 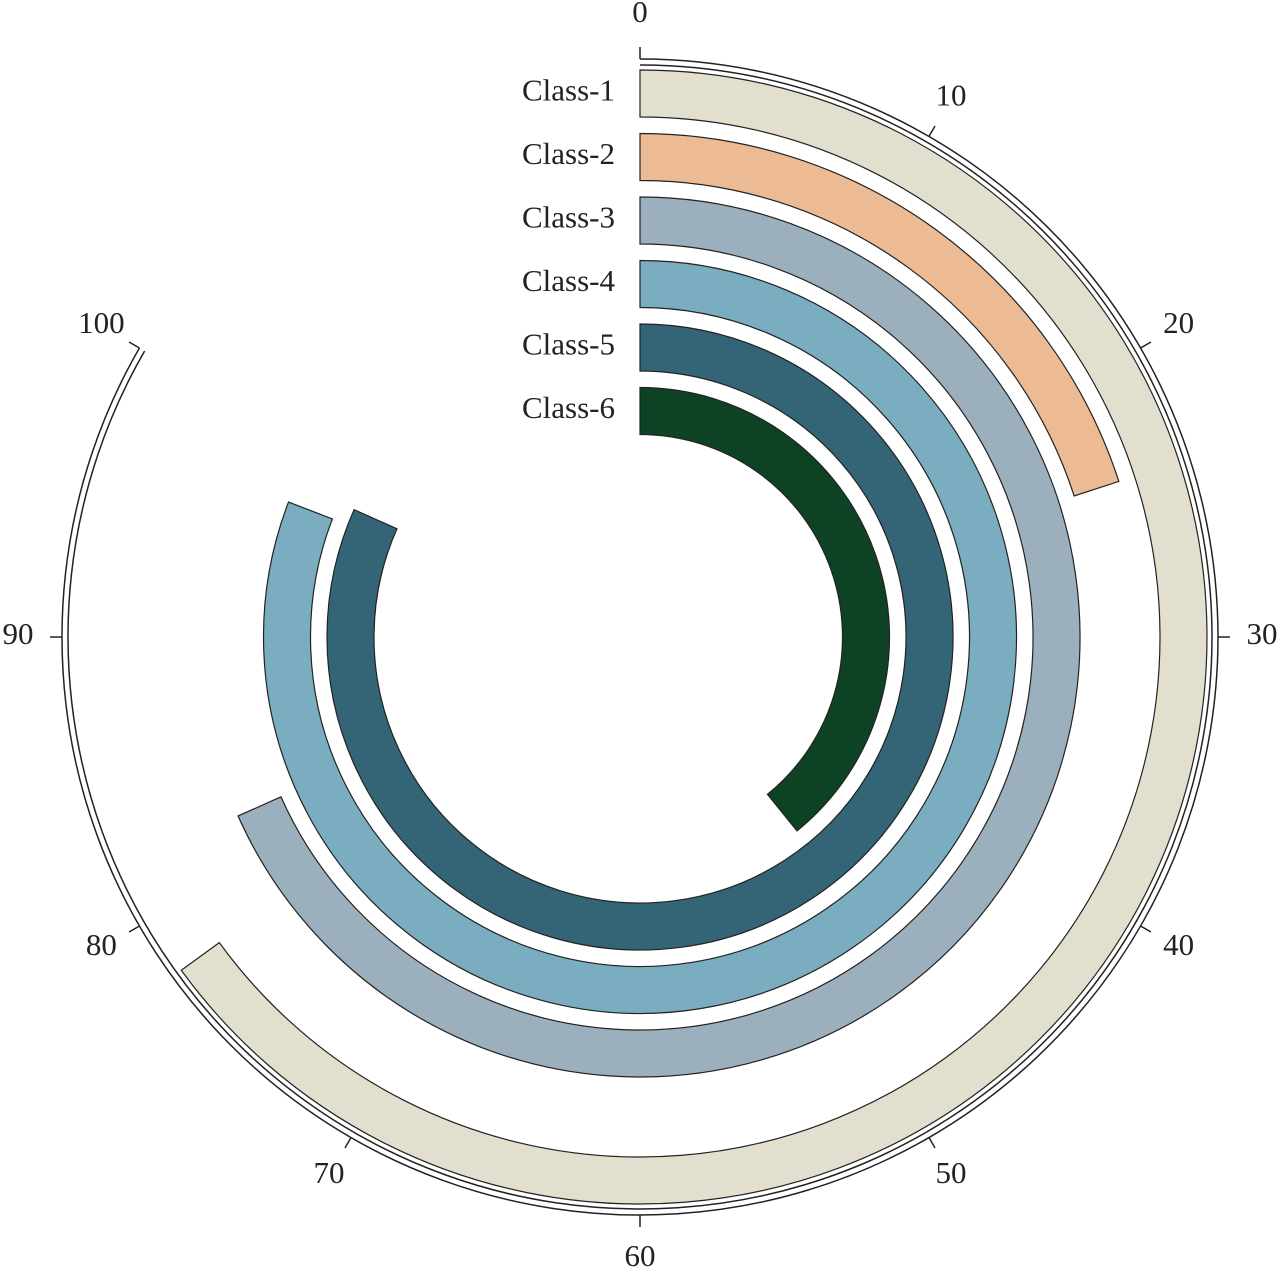 What do you see at coordinates (569, 280) in the screenshot?
I see `category-label: Class-4` at bounding box center [569, 280].